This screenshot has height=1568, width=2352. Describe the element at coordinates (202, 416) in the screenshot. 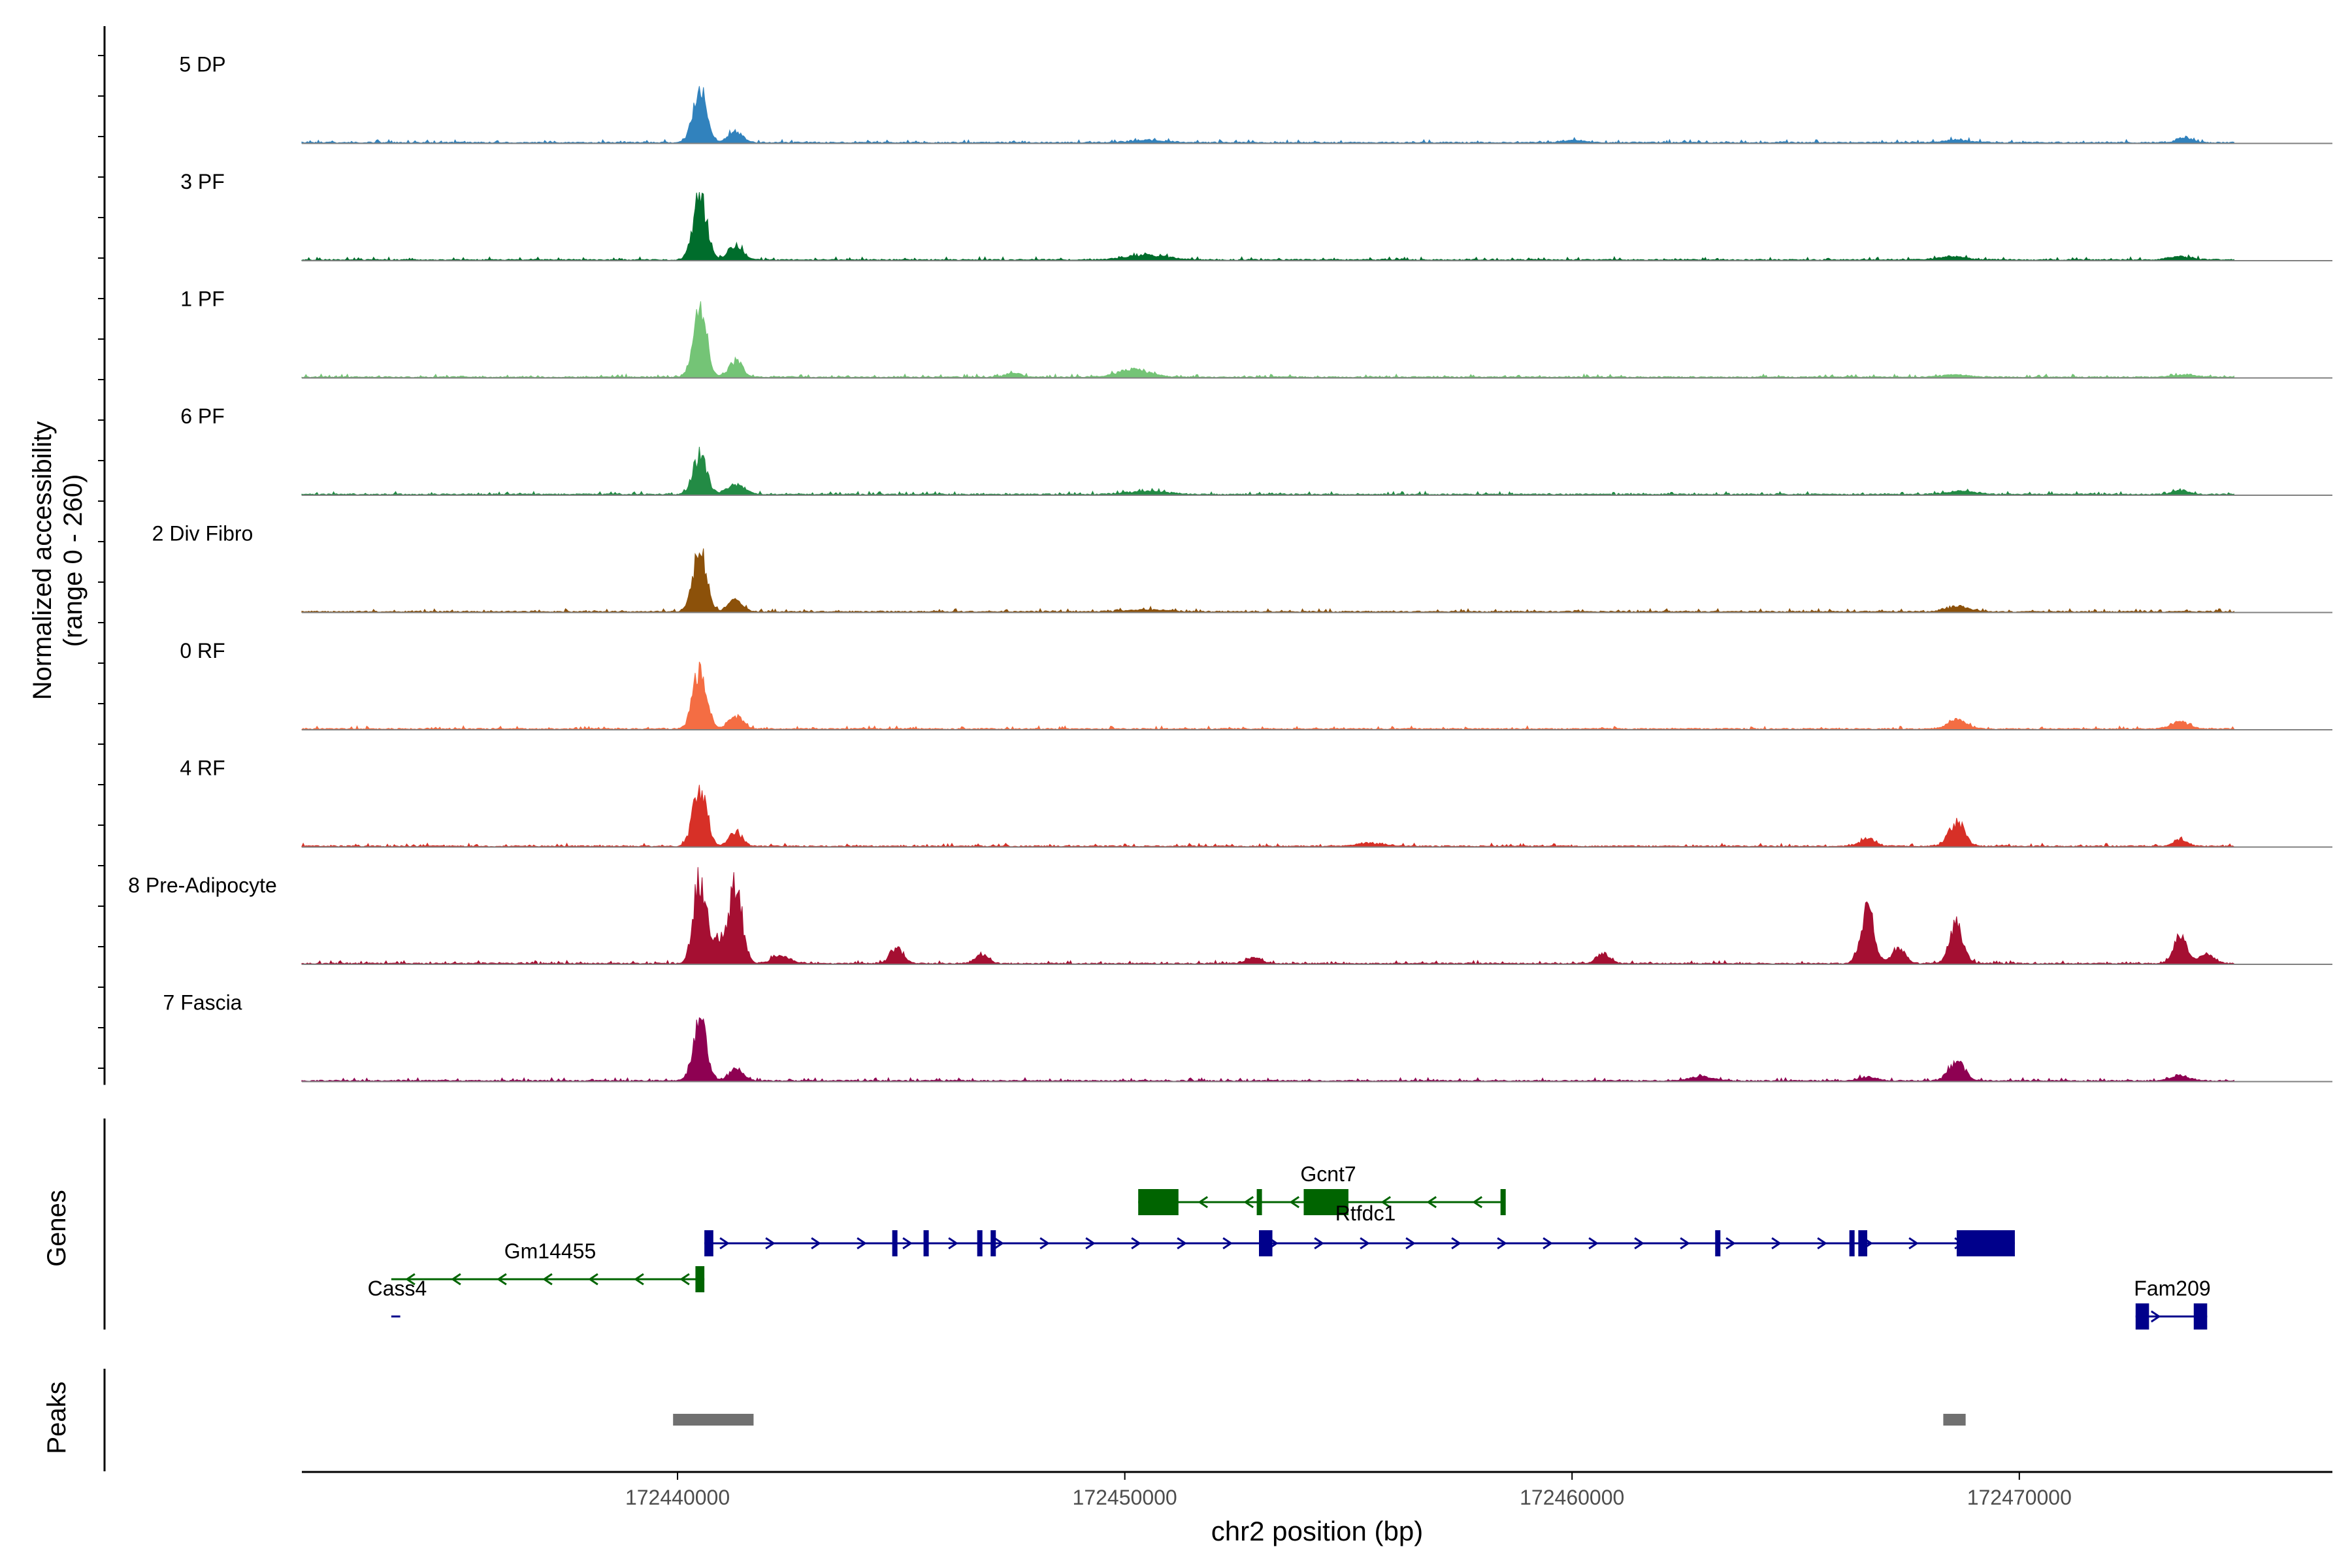

I see `track-label: 6 PF` at that location.